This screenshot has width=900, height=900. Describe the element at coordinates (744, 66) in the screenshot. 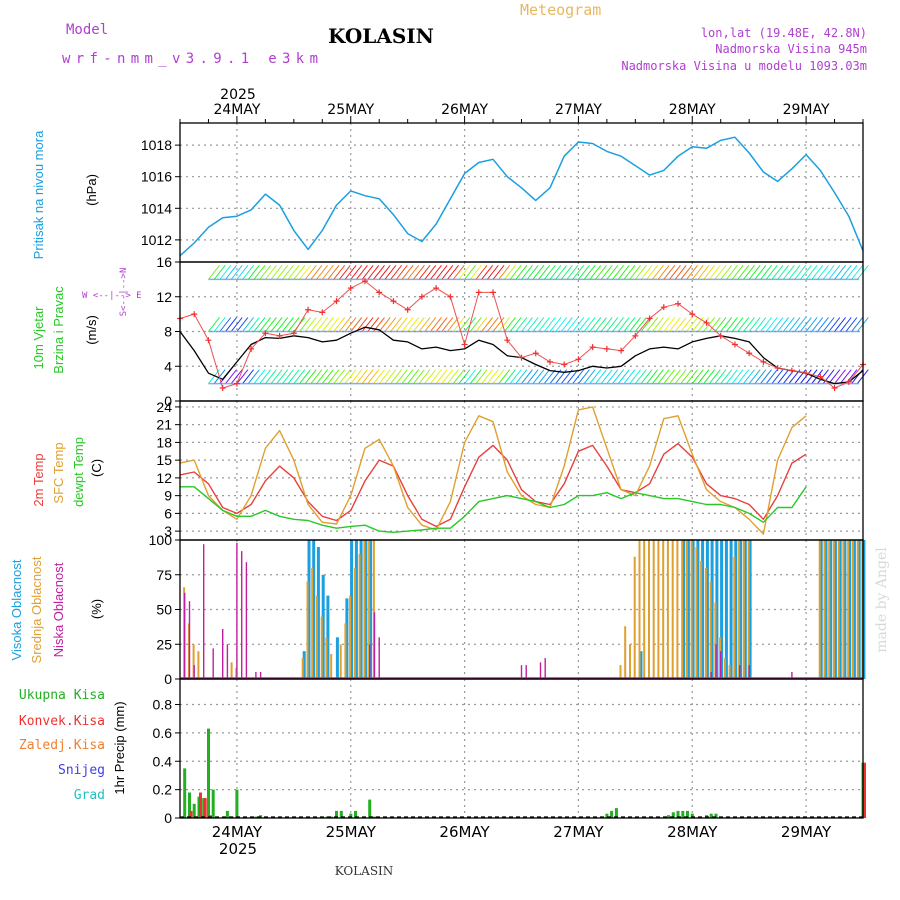

I see `model-elevation-text: Nadmorska Visina u modelu 1093.03m` at that location.